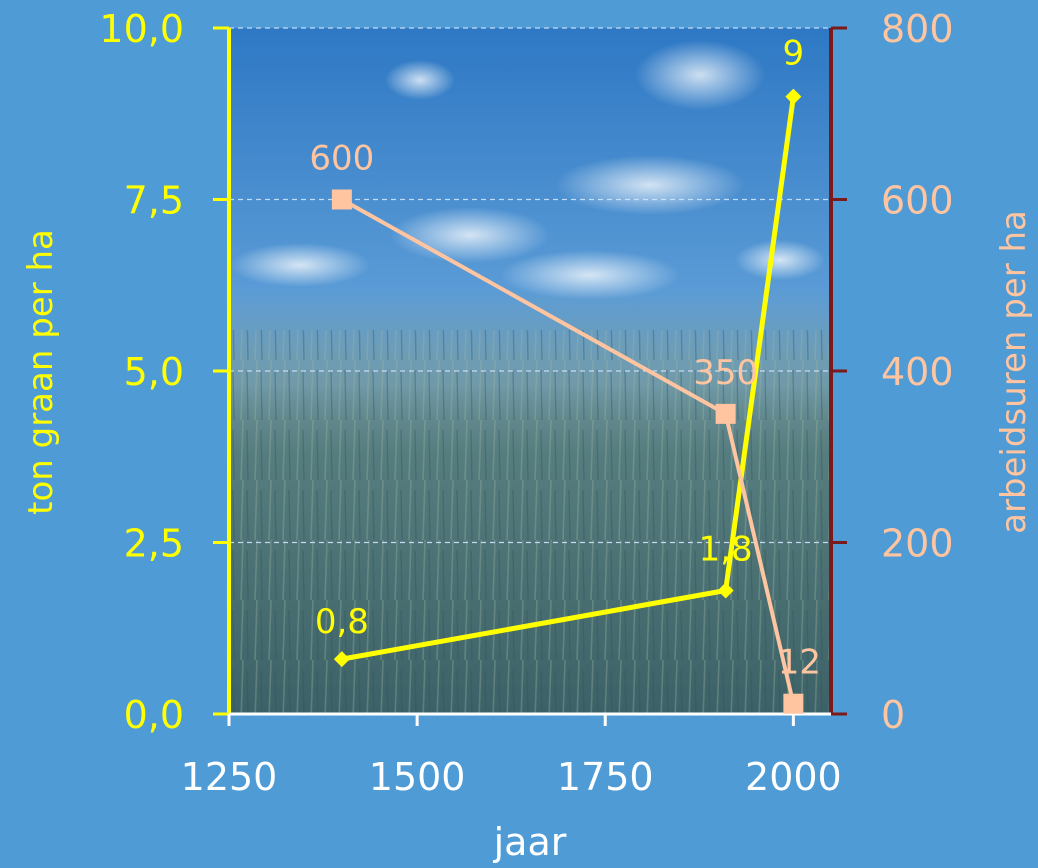  Describe the element at coordinates (799, 663) in the screenshot. I see `data-label: 12` at that location.